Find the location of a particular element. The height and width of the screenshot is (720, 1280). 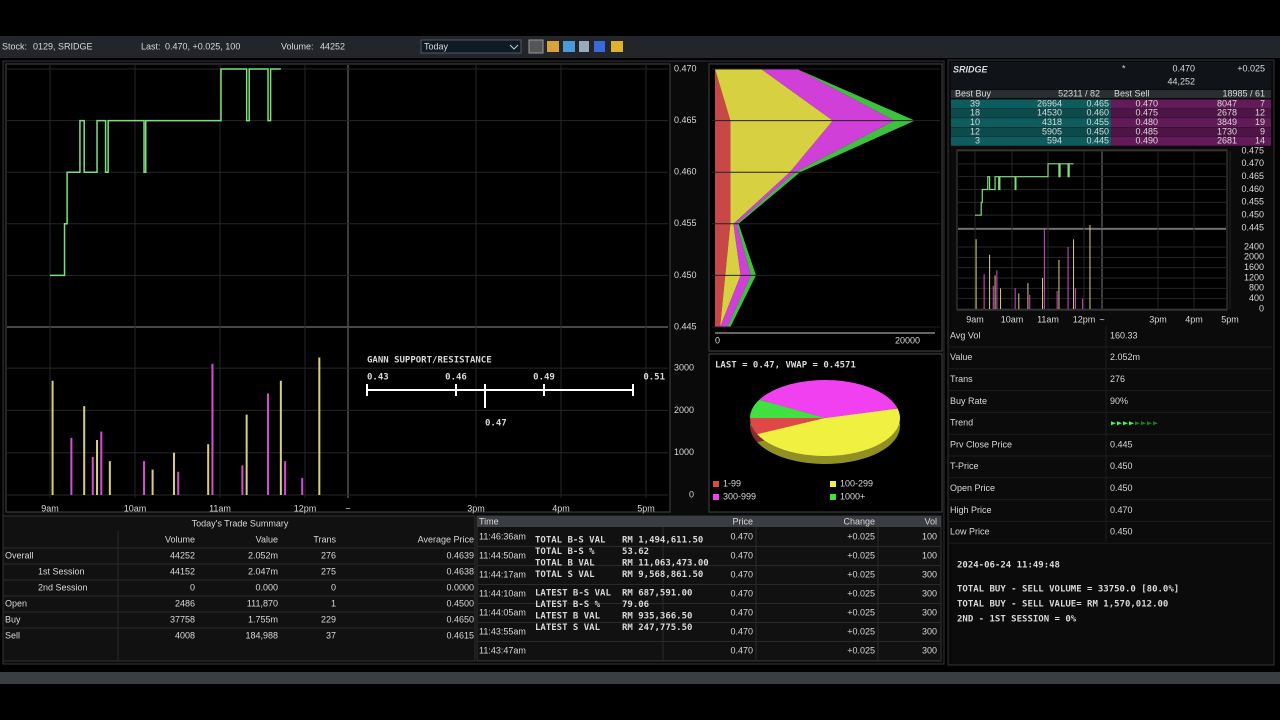

summary-cell: 1 is located at coordinates (333, 603).